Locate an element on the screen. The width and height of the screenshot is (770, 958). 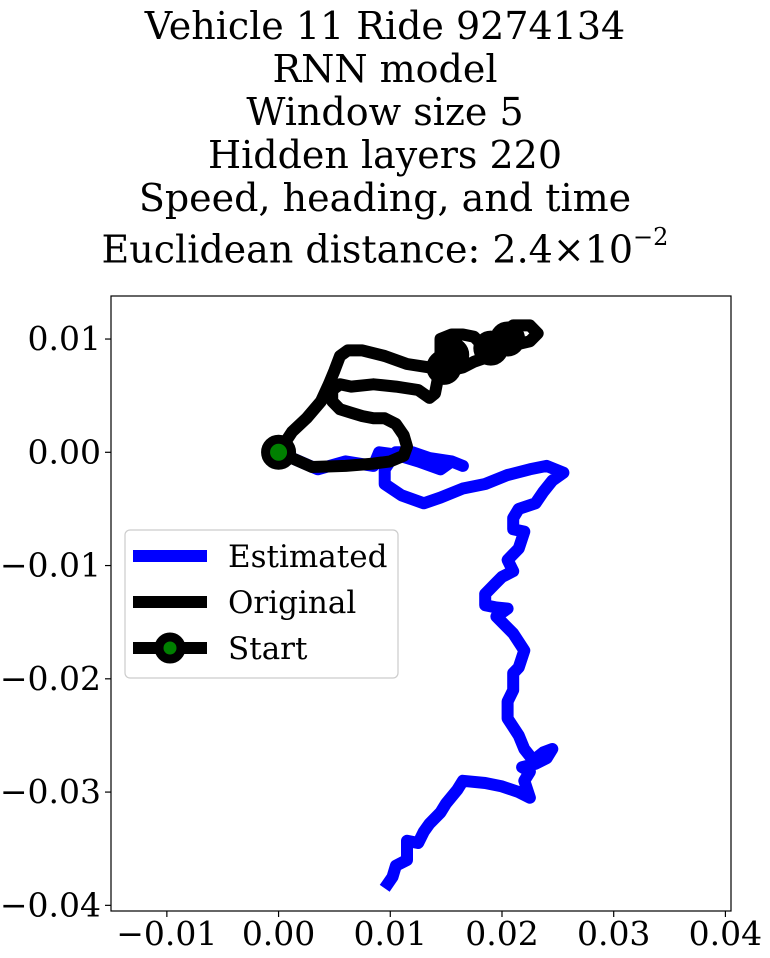
title-line-5: Speed, heading, and time is located at coordinates (385, 198).